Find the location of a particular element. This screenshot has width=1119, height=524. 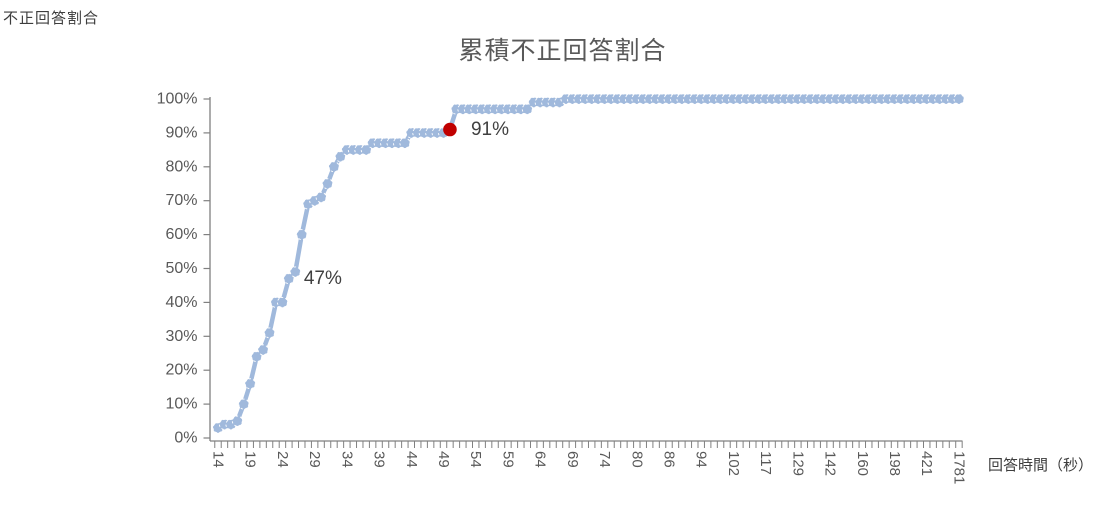

x-tick-label: 54 is located at coordinates (475, 459).